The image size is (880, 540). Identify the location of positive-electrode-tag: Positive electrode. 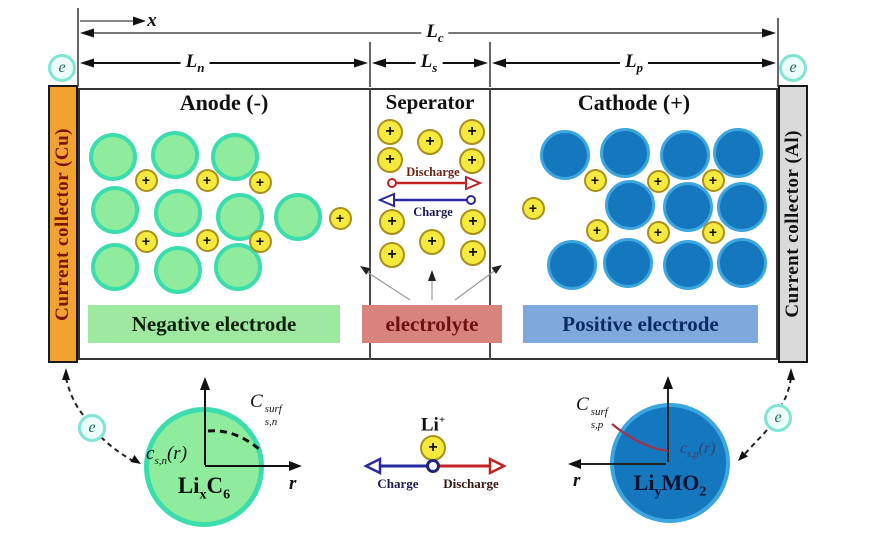
(640, 324).